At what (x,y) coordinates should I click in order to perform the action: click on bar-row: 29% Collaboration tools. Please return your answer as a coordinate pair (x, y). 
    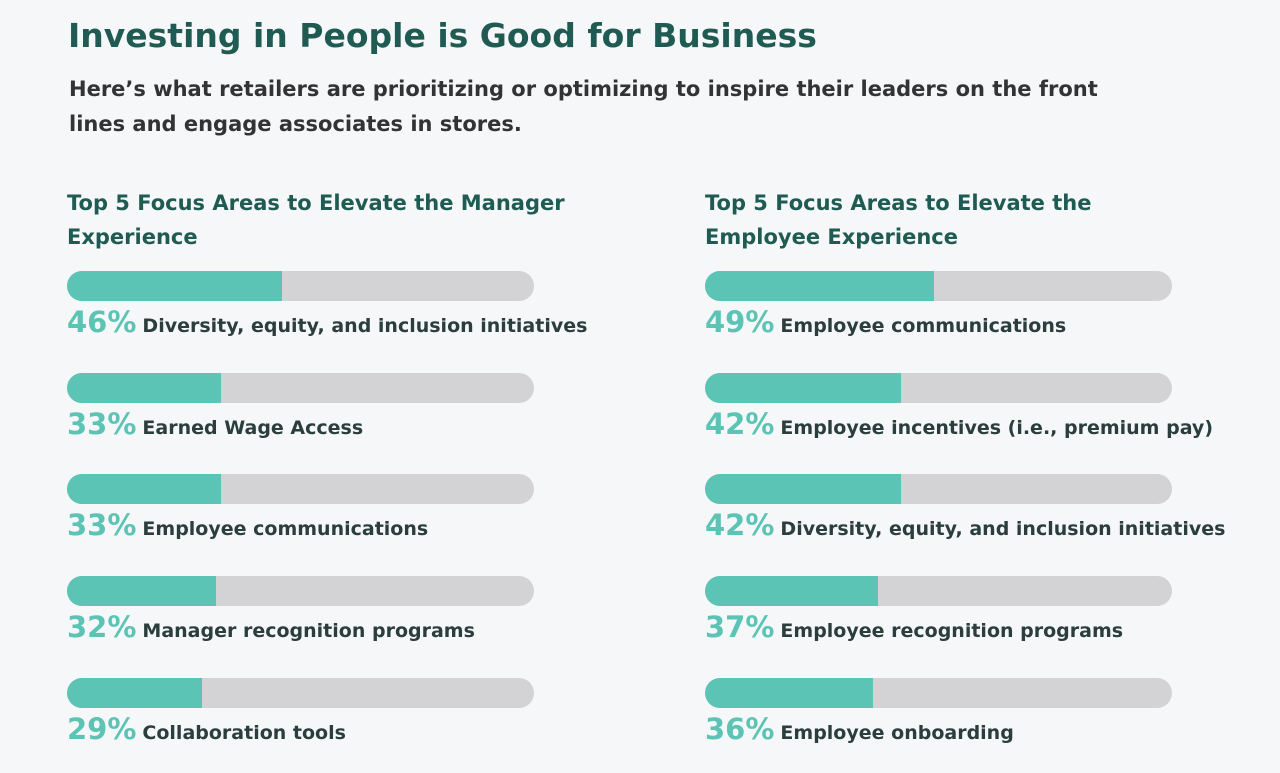
    Looking at the image, I should click on (347, 722).